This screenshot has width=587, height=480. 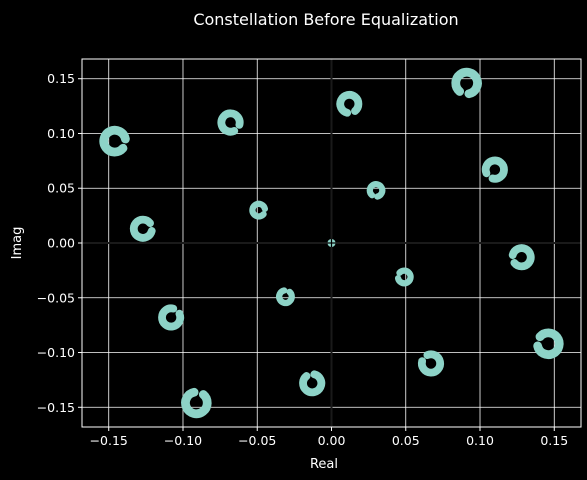 I want to click on x-tick-label: 0.05, so click(x=406, y=440).